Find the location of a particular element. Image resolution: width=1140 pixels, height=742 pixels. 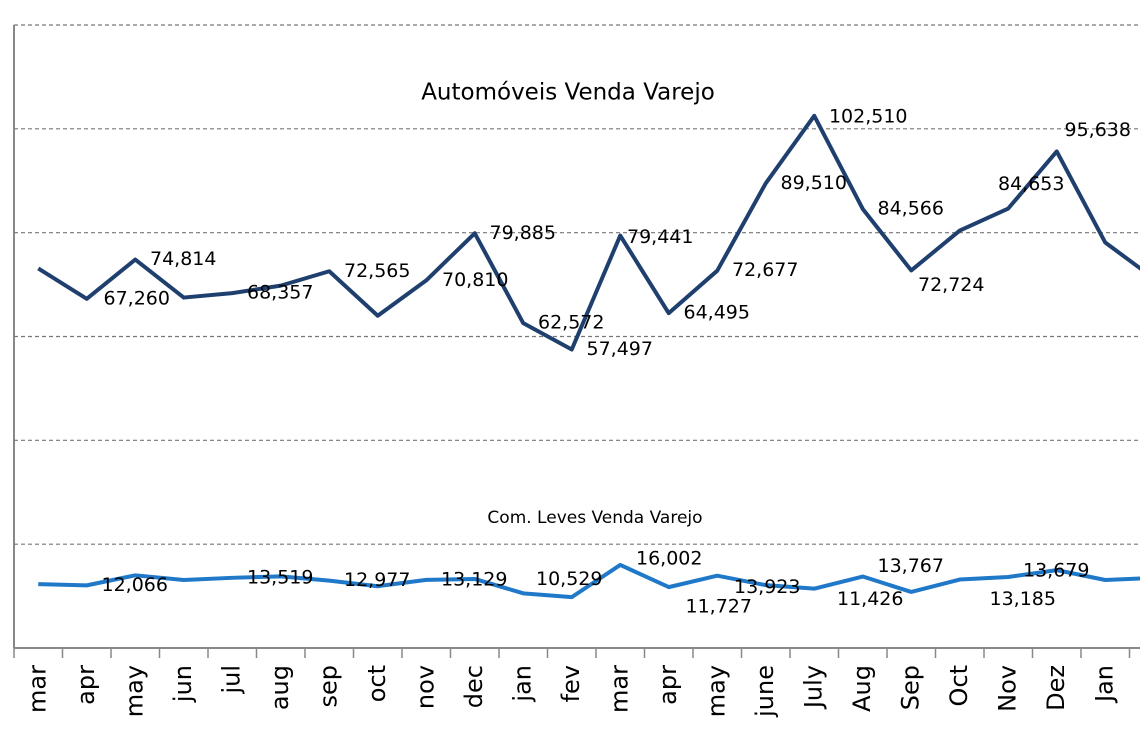

x-tick-label: Oct is located at coordinates (959, 686).